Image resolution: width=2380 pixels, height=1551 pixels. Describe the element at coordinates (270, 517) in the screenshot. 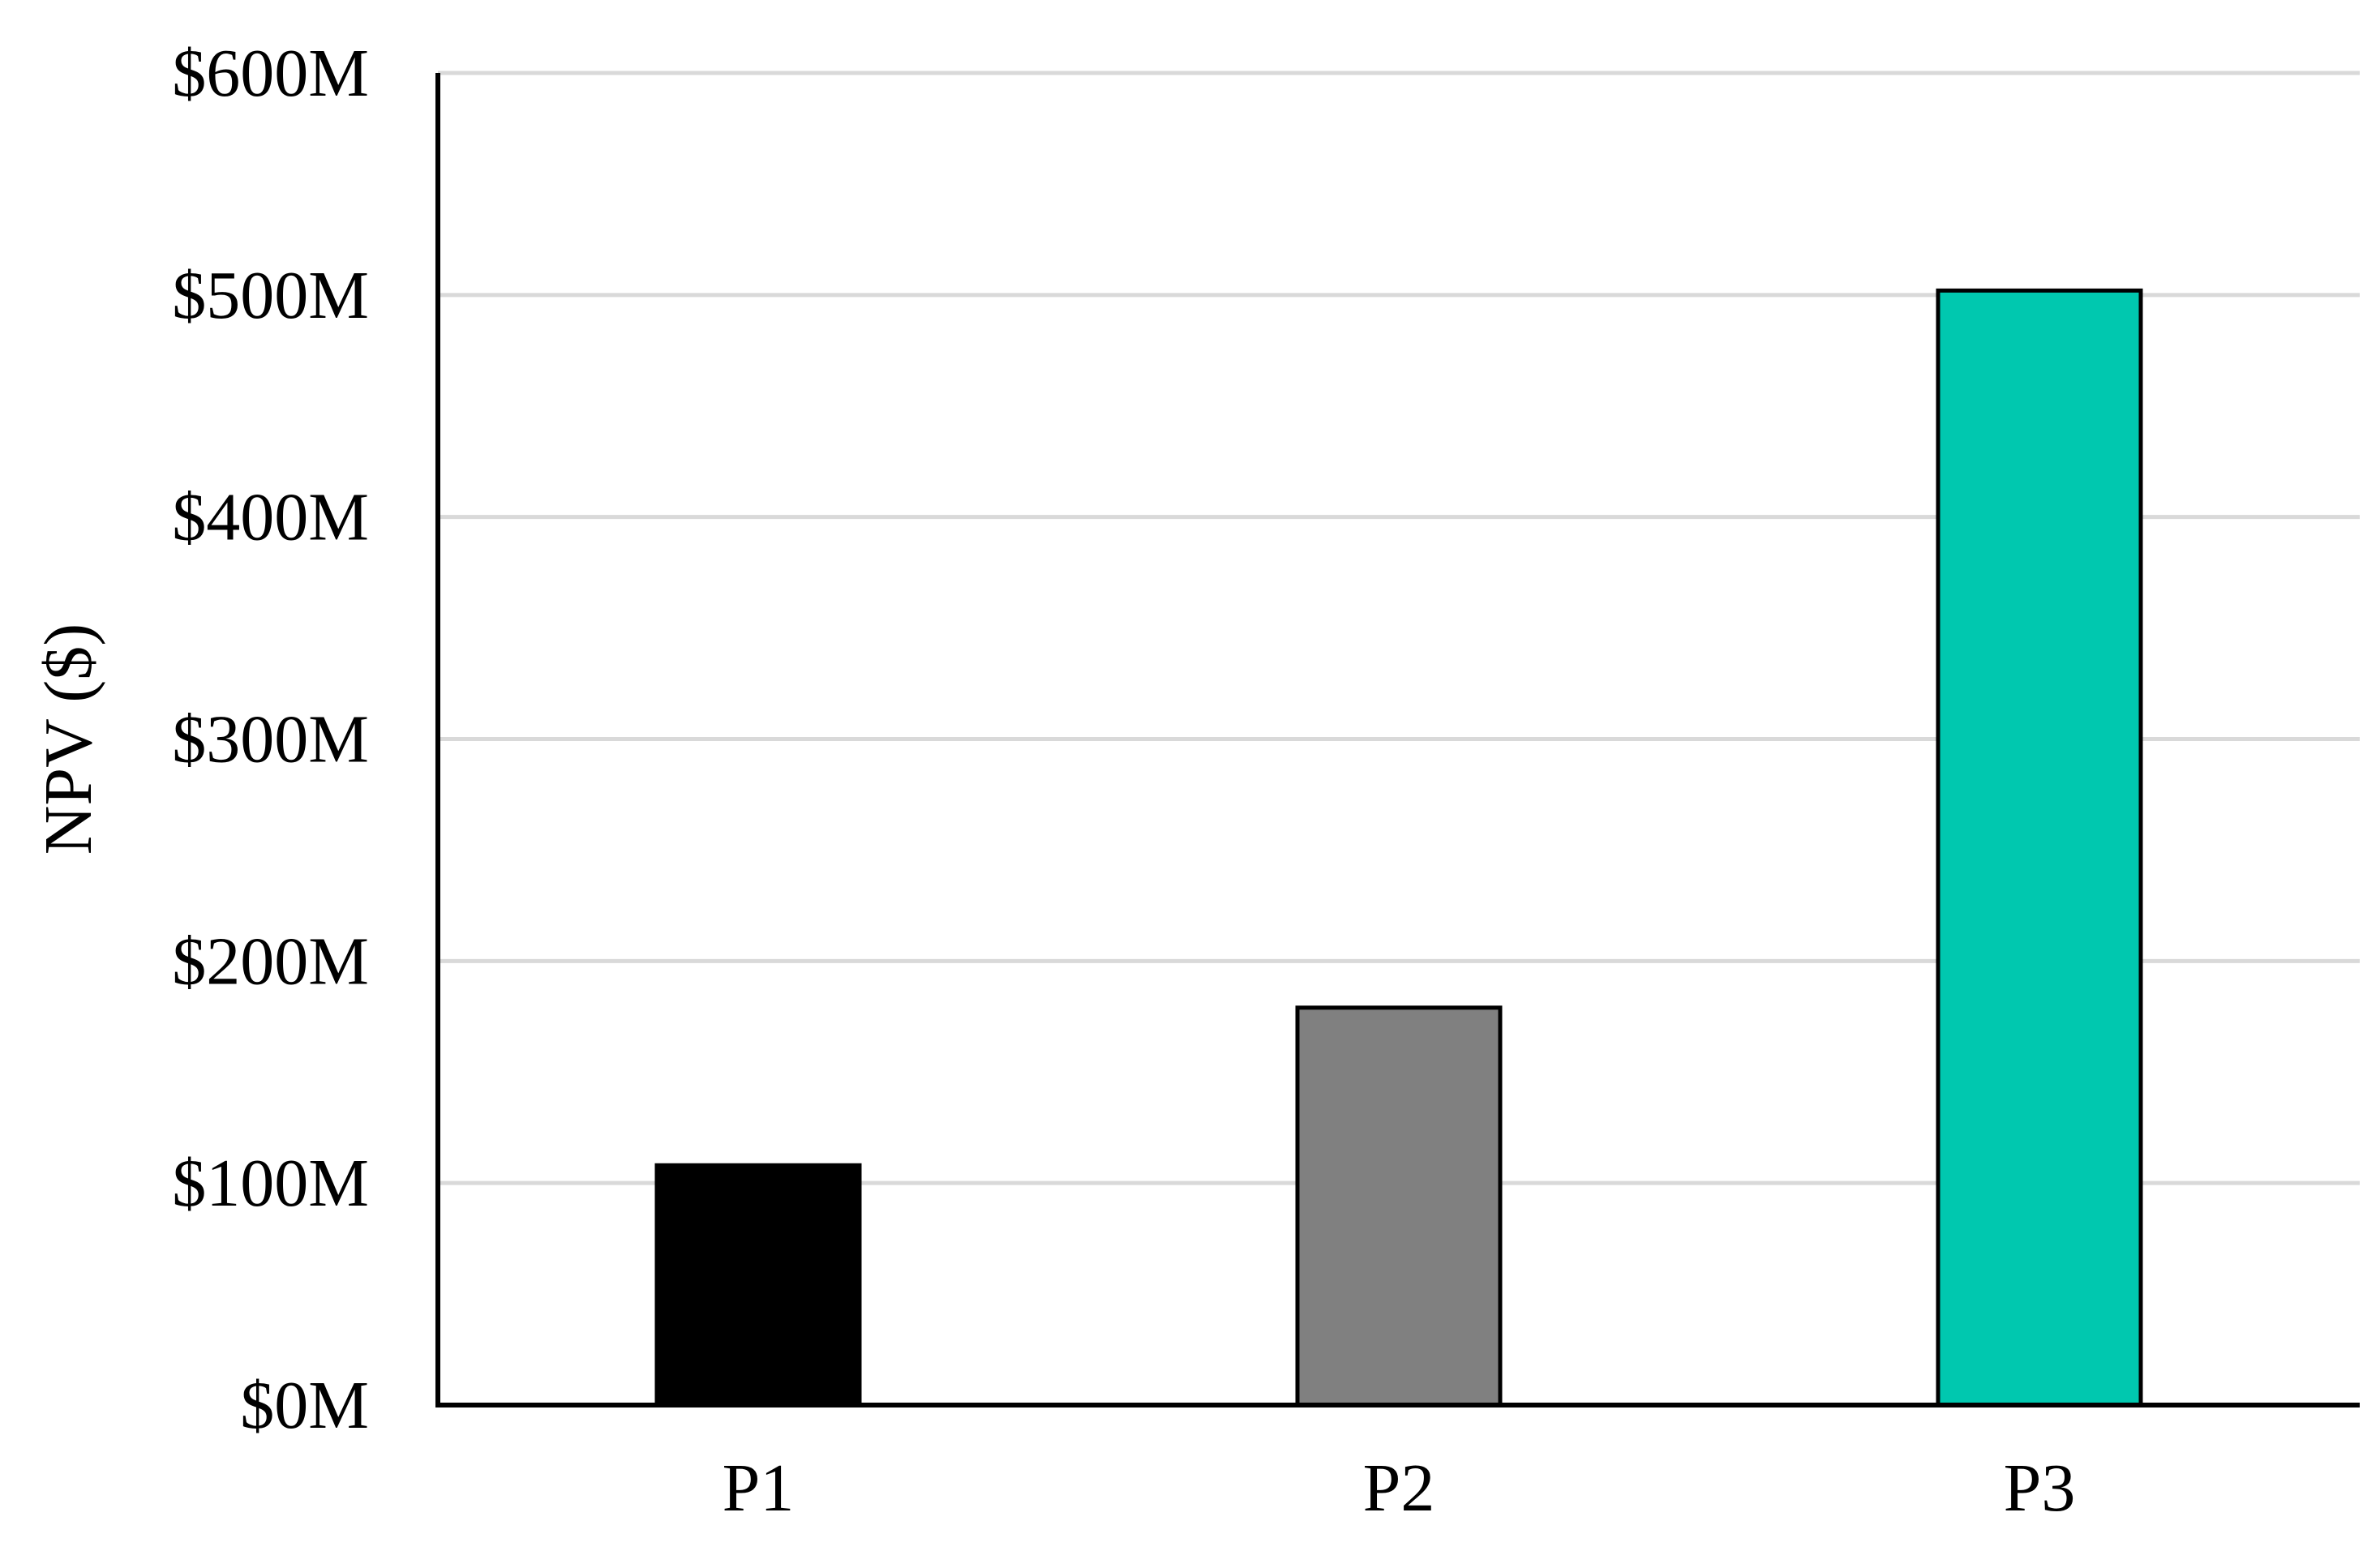

I see `y-tick-label: $400M` at that location.